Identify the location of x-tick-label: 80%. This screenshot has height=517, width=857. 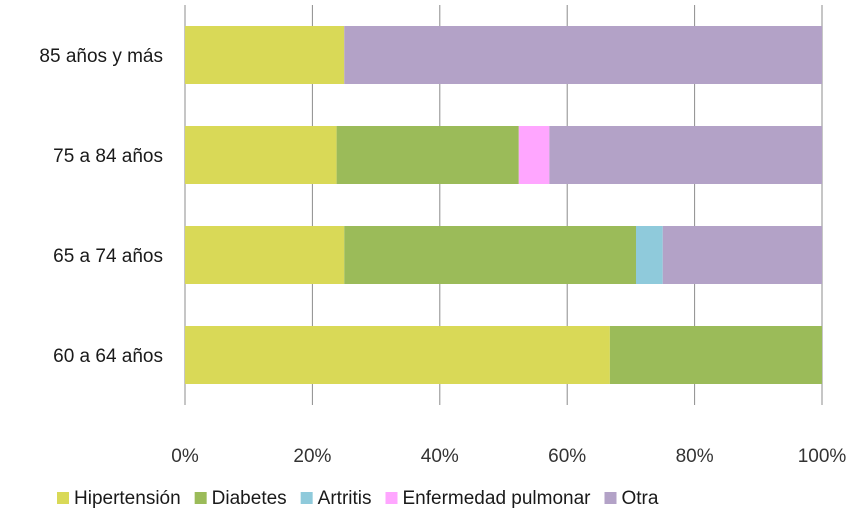
(695, 456).